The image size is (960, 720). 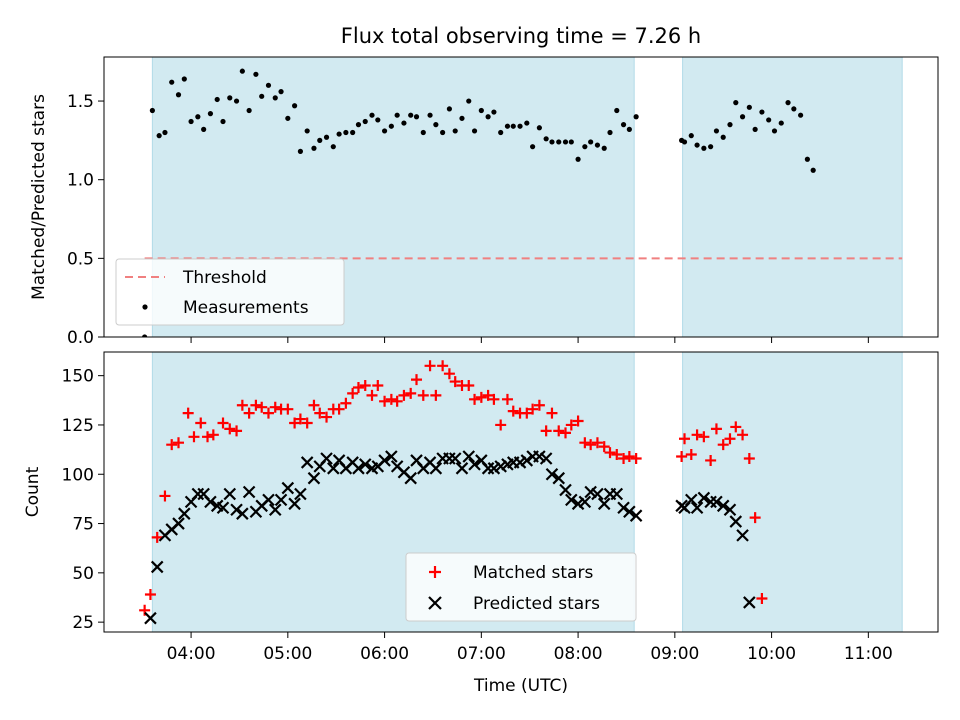 What do you see at coordinates (83, 623) in the screenshot?
I see `y-tick-label: 25` at bounding box center [83, 623].